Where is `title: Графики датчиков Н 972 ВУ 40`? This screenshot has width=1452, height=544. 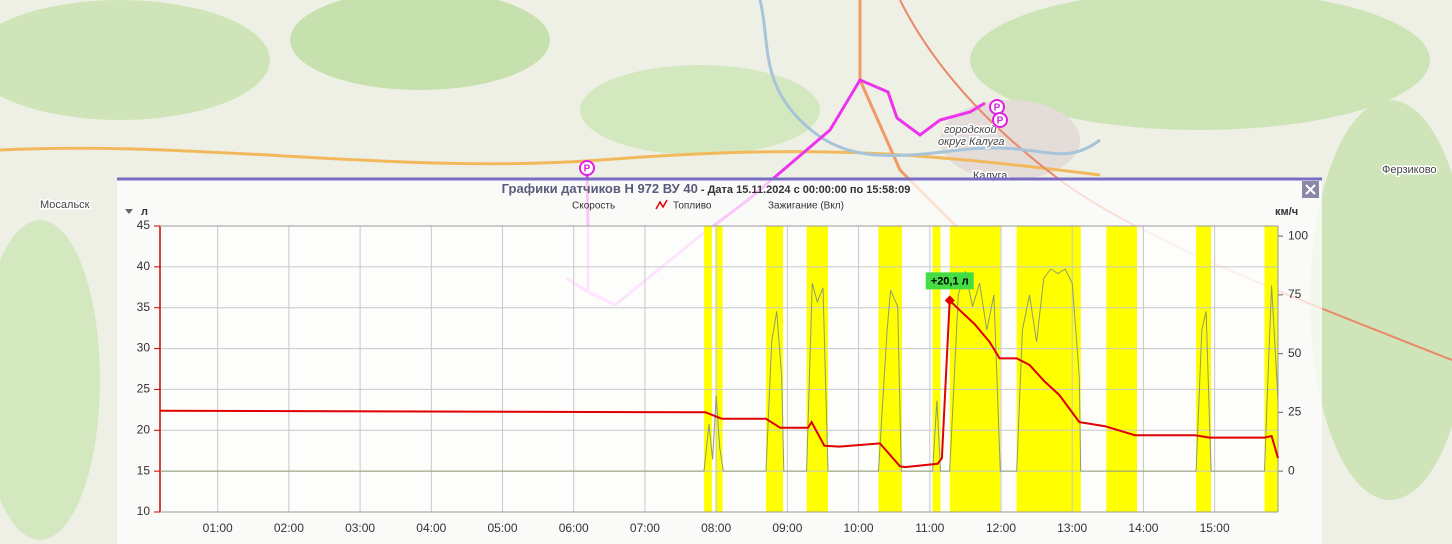 title: Графики датчиков Н 972 ВУ 40 is located at coordinates (600, 188).